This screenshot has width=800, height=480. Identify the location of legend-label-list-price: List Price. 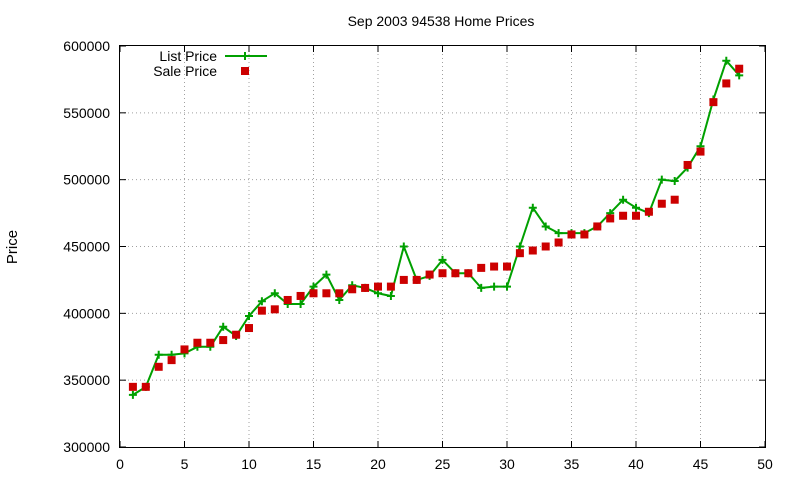
(188, 56).